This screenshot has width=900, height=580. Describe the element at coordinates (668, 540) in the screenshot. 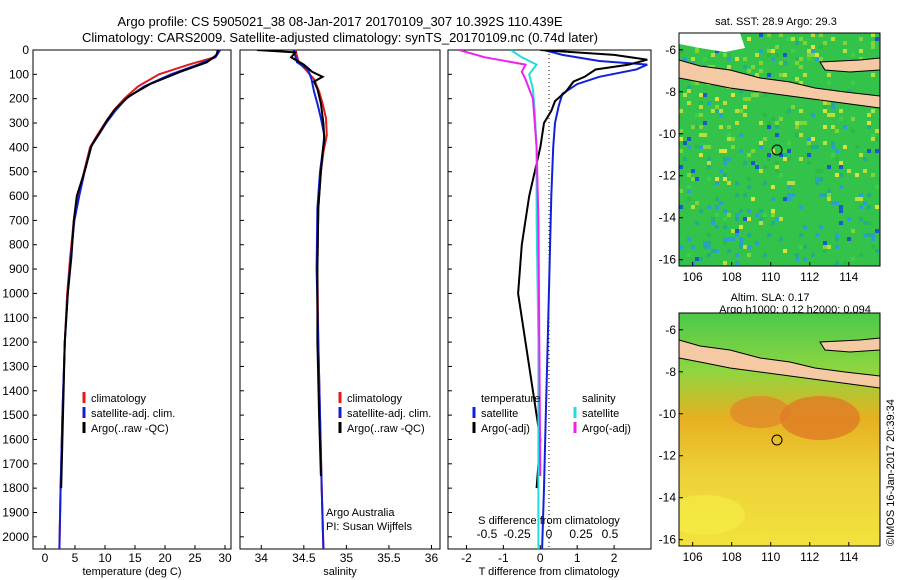

I see `sla-map-ytick-label: -16` at that location.